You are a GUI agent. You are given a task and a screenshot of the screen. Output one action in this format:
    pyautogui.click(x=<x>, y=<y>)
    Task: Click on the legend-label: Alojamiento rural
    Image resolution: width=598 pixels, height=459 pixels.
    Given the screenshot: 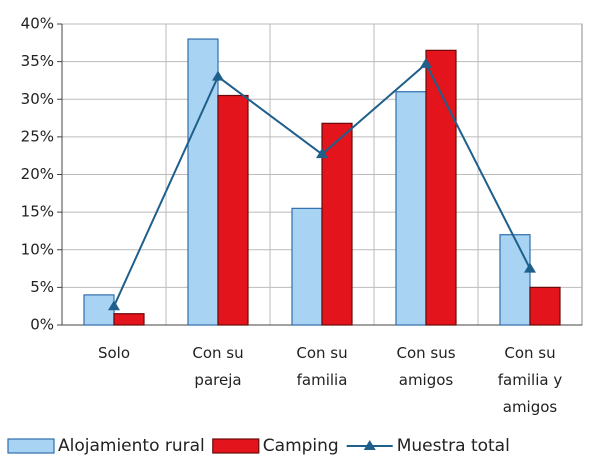 What is the action you would take?
    pyautogui.click(x=131, y=446)
    